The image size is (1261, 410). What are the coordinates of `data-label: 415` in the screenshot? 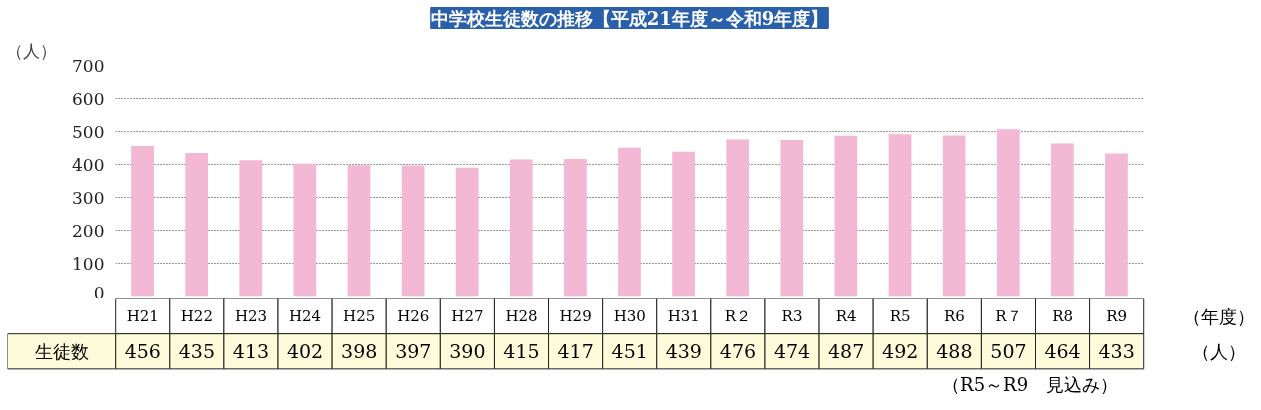 It's located at (521, 351).